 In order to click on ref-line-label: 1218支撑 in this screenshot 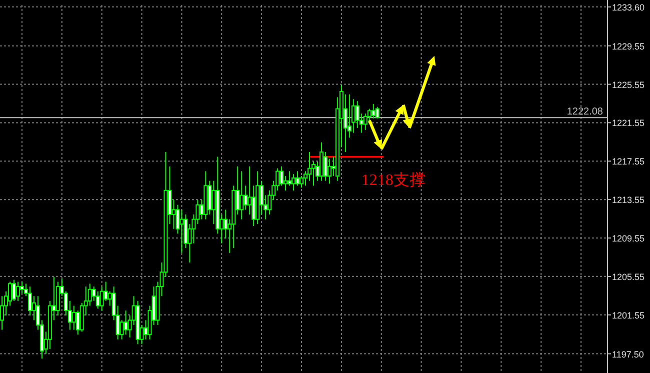, I will do `click(393, 179)`.